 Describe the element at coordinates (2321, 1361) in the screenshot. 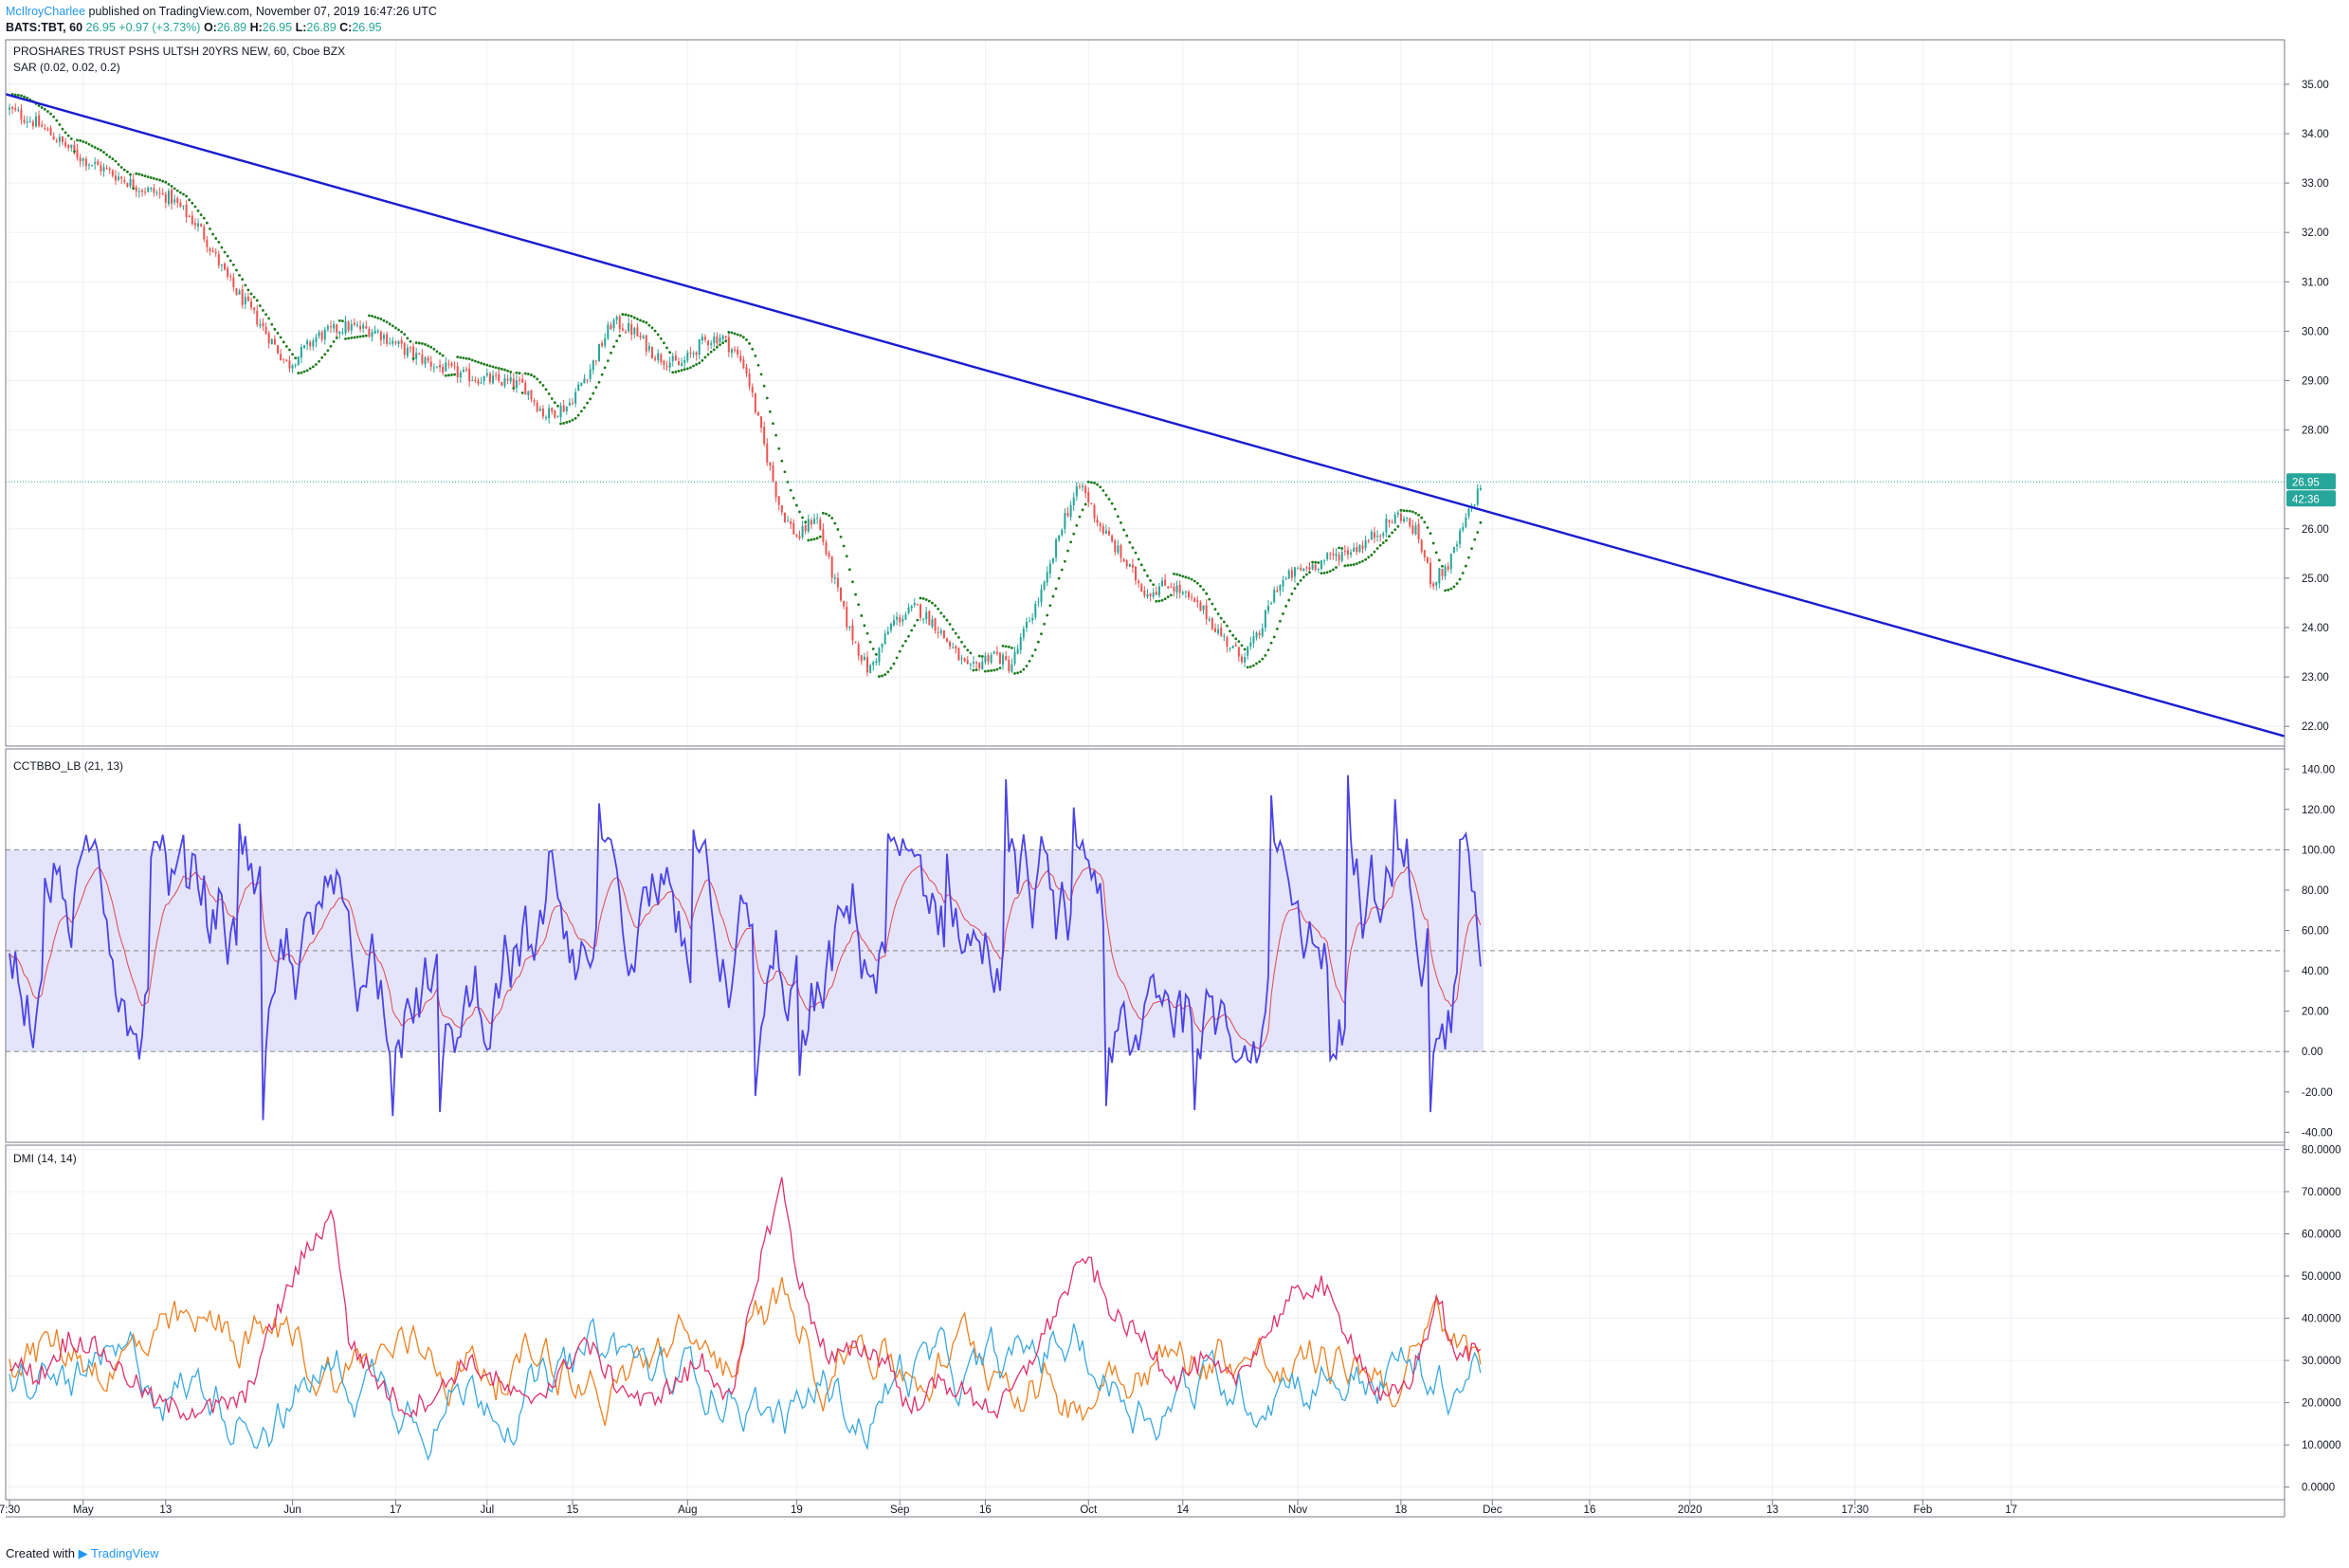

I see `dmi-tick-label: 30.0000` at that location.